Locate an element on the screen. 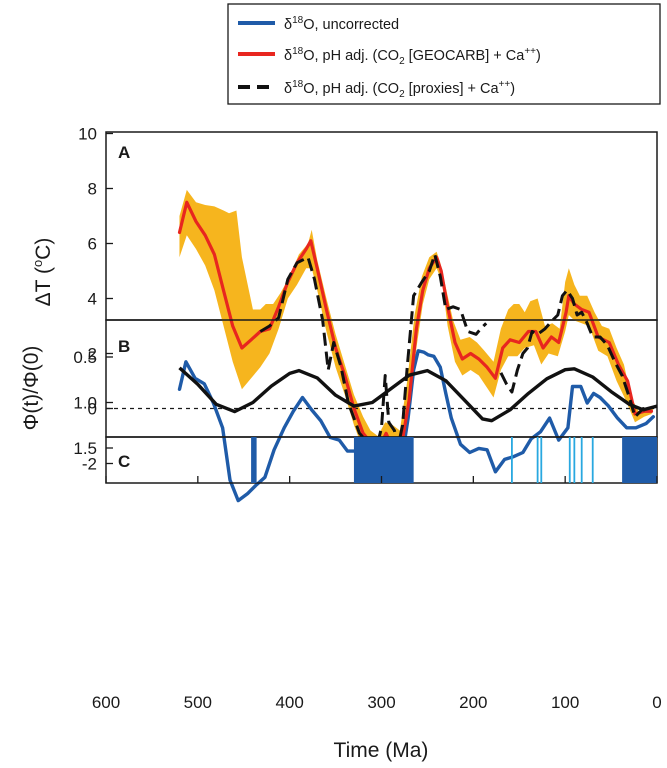  legend-box is located at coordinates (444, 54).